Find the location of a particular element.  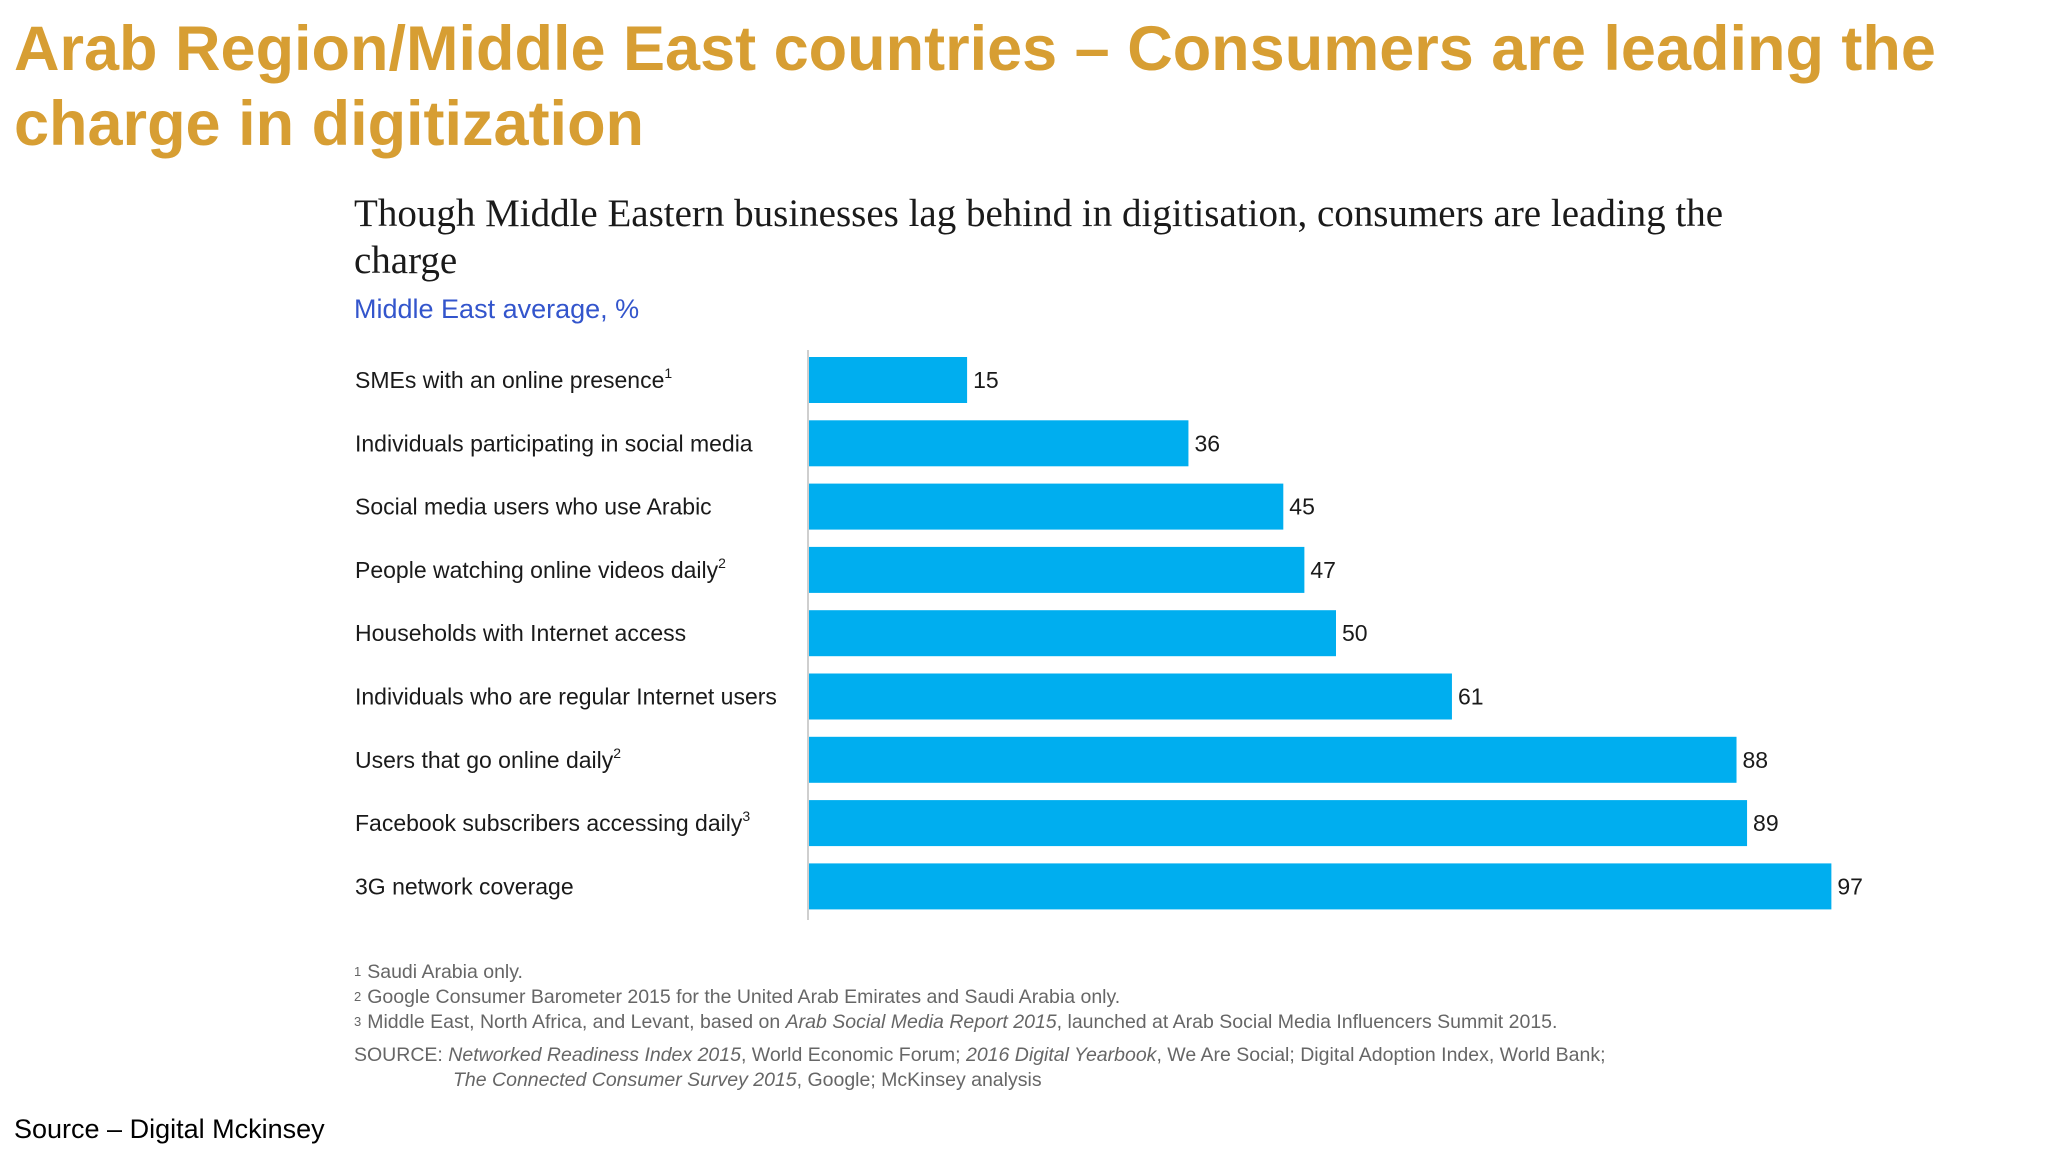

category-label-text: Social media users who use Arabic is located at coordinates (533, 507).